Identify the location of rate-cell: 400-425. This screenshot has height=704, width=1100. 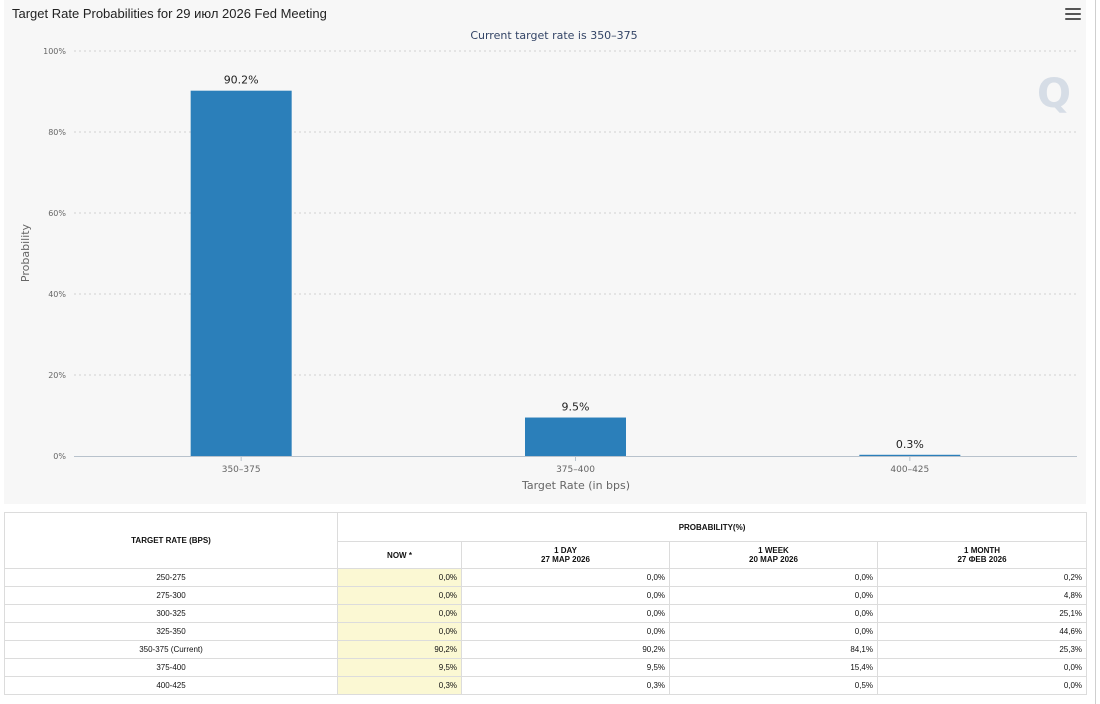
(171, 685).